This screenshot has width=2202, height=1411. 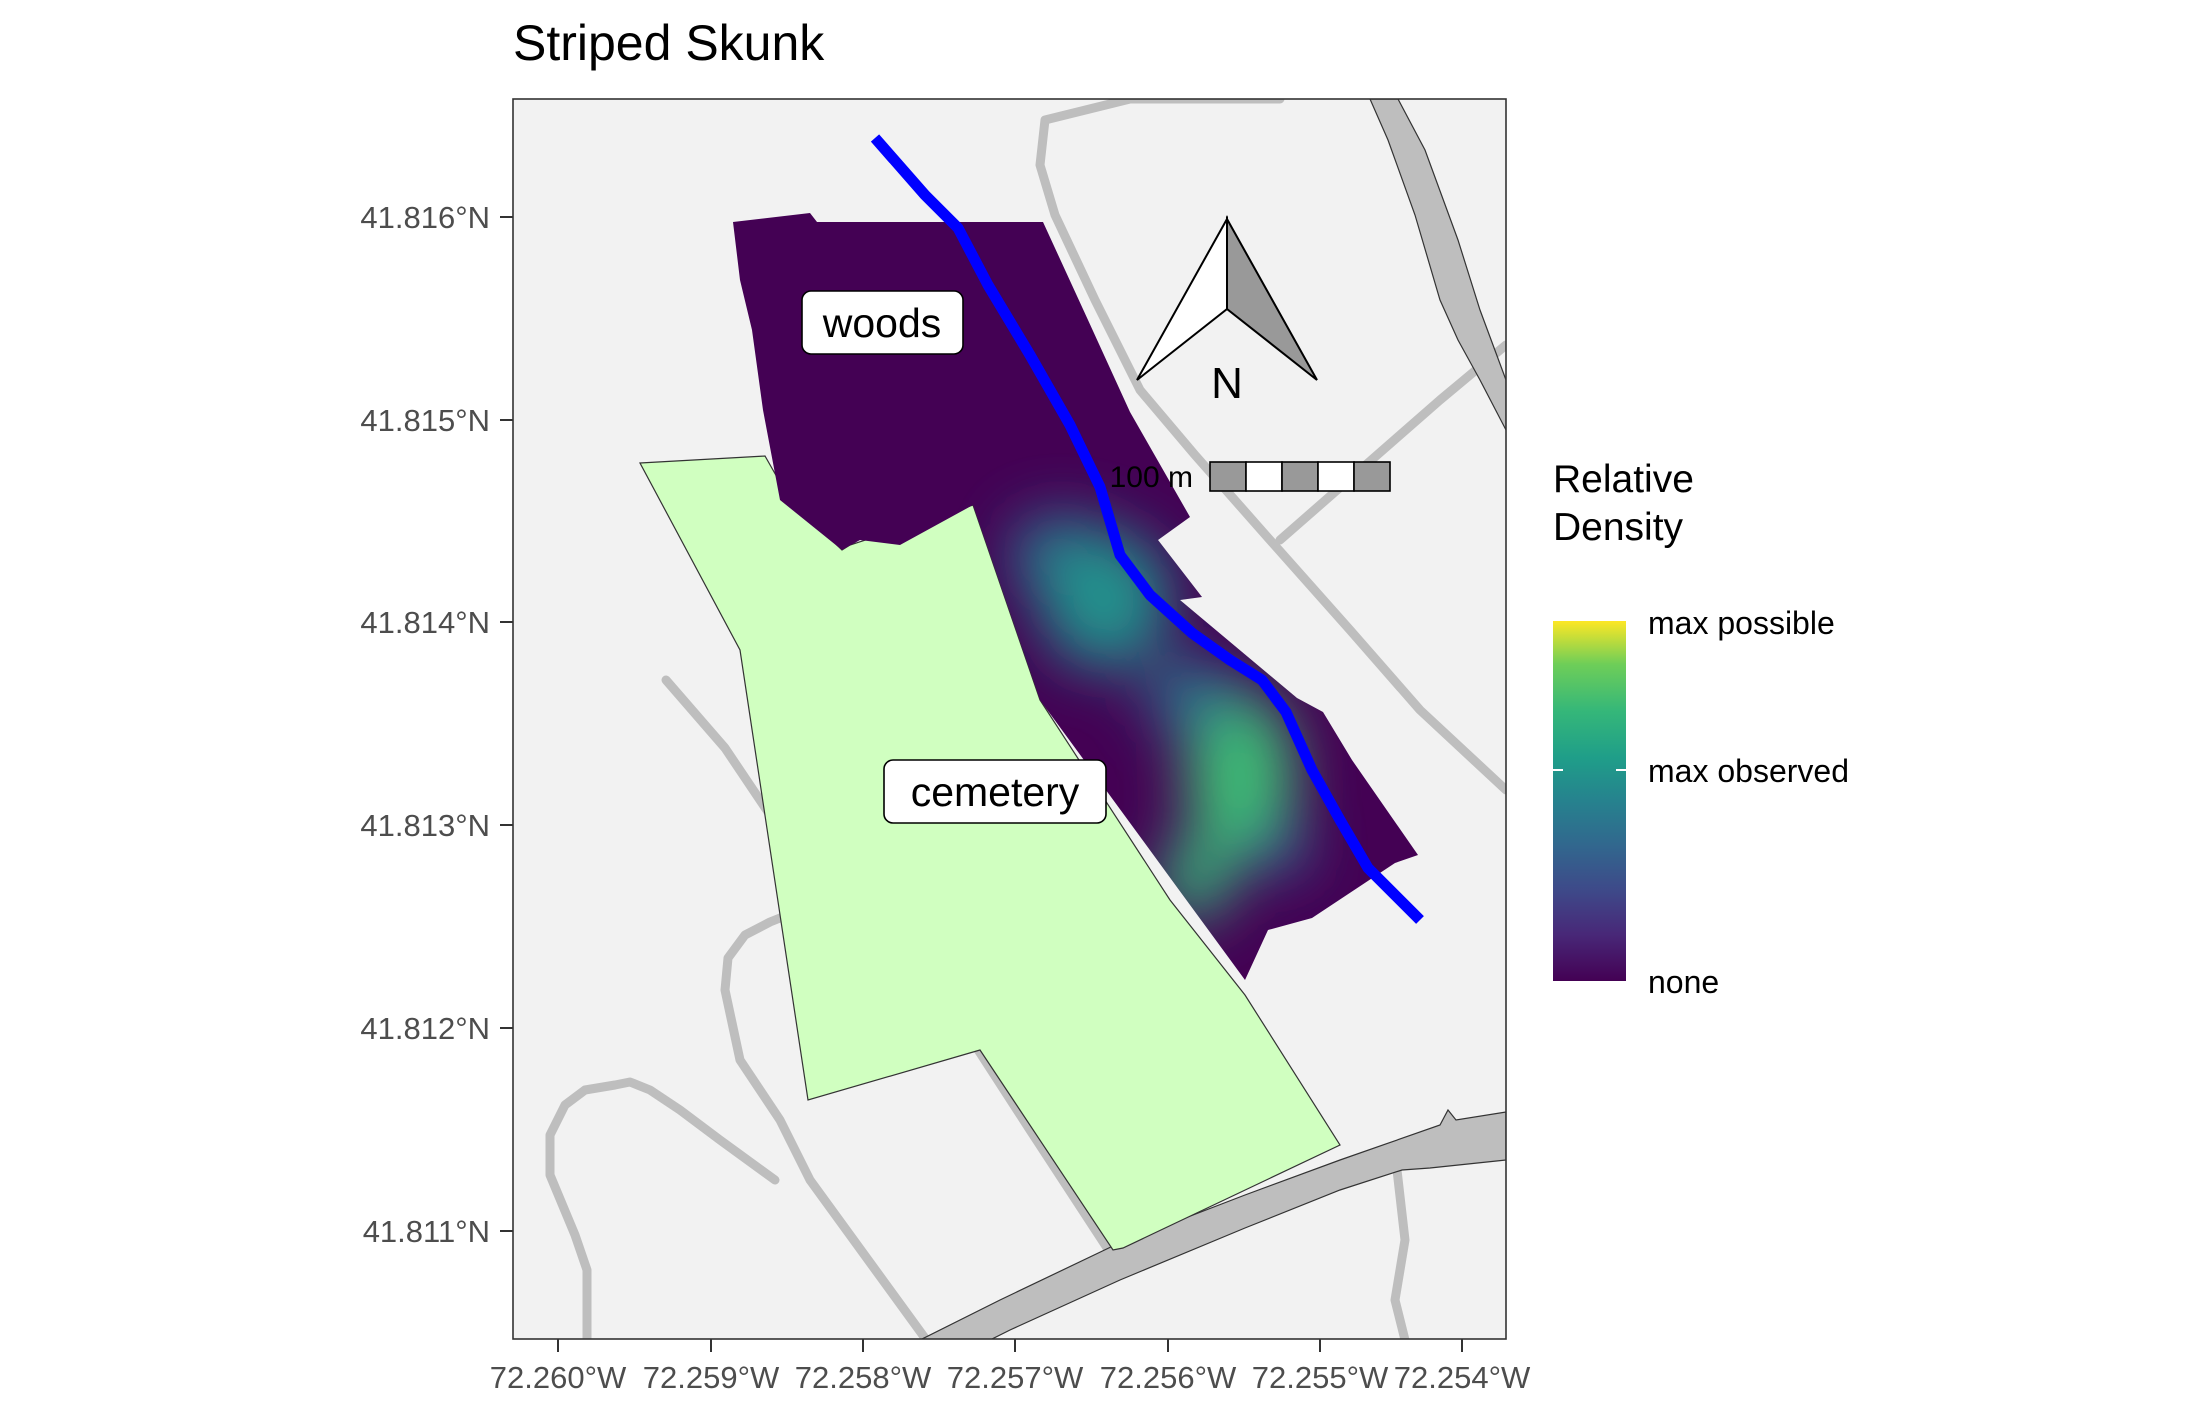 I want to click on main-road, so click(x=1213, y=1223).